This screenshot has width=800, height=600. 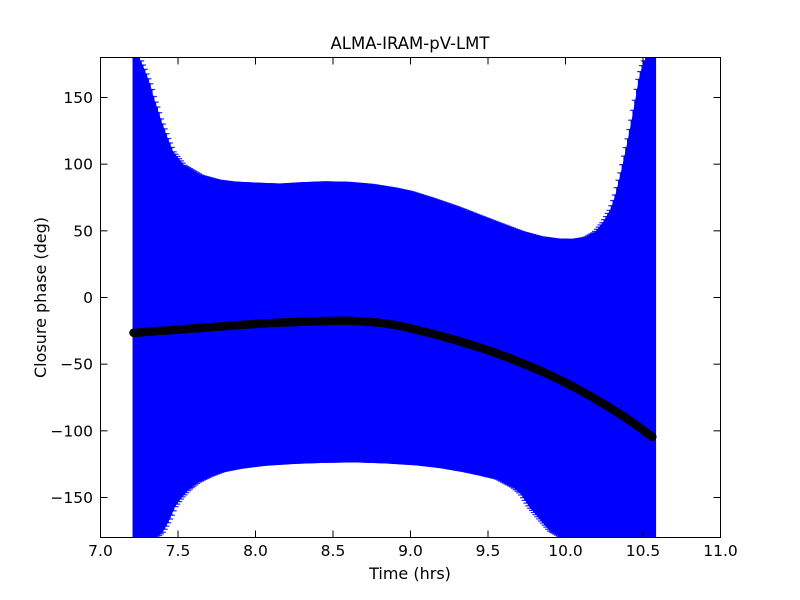 What do you see at coordinates (720, 551) in the screenshot?
I see `x-tick-label: 11.0` at bounding box center [720, 551].